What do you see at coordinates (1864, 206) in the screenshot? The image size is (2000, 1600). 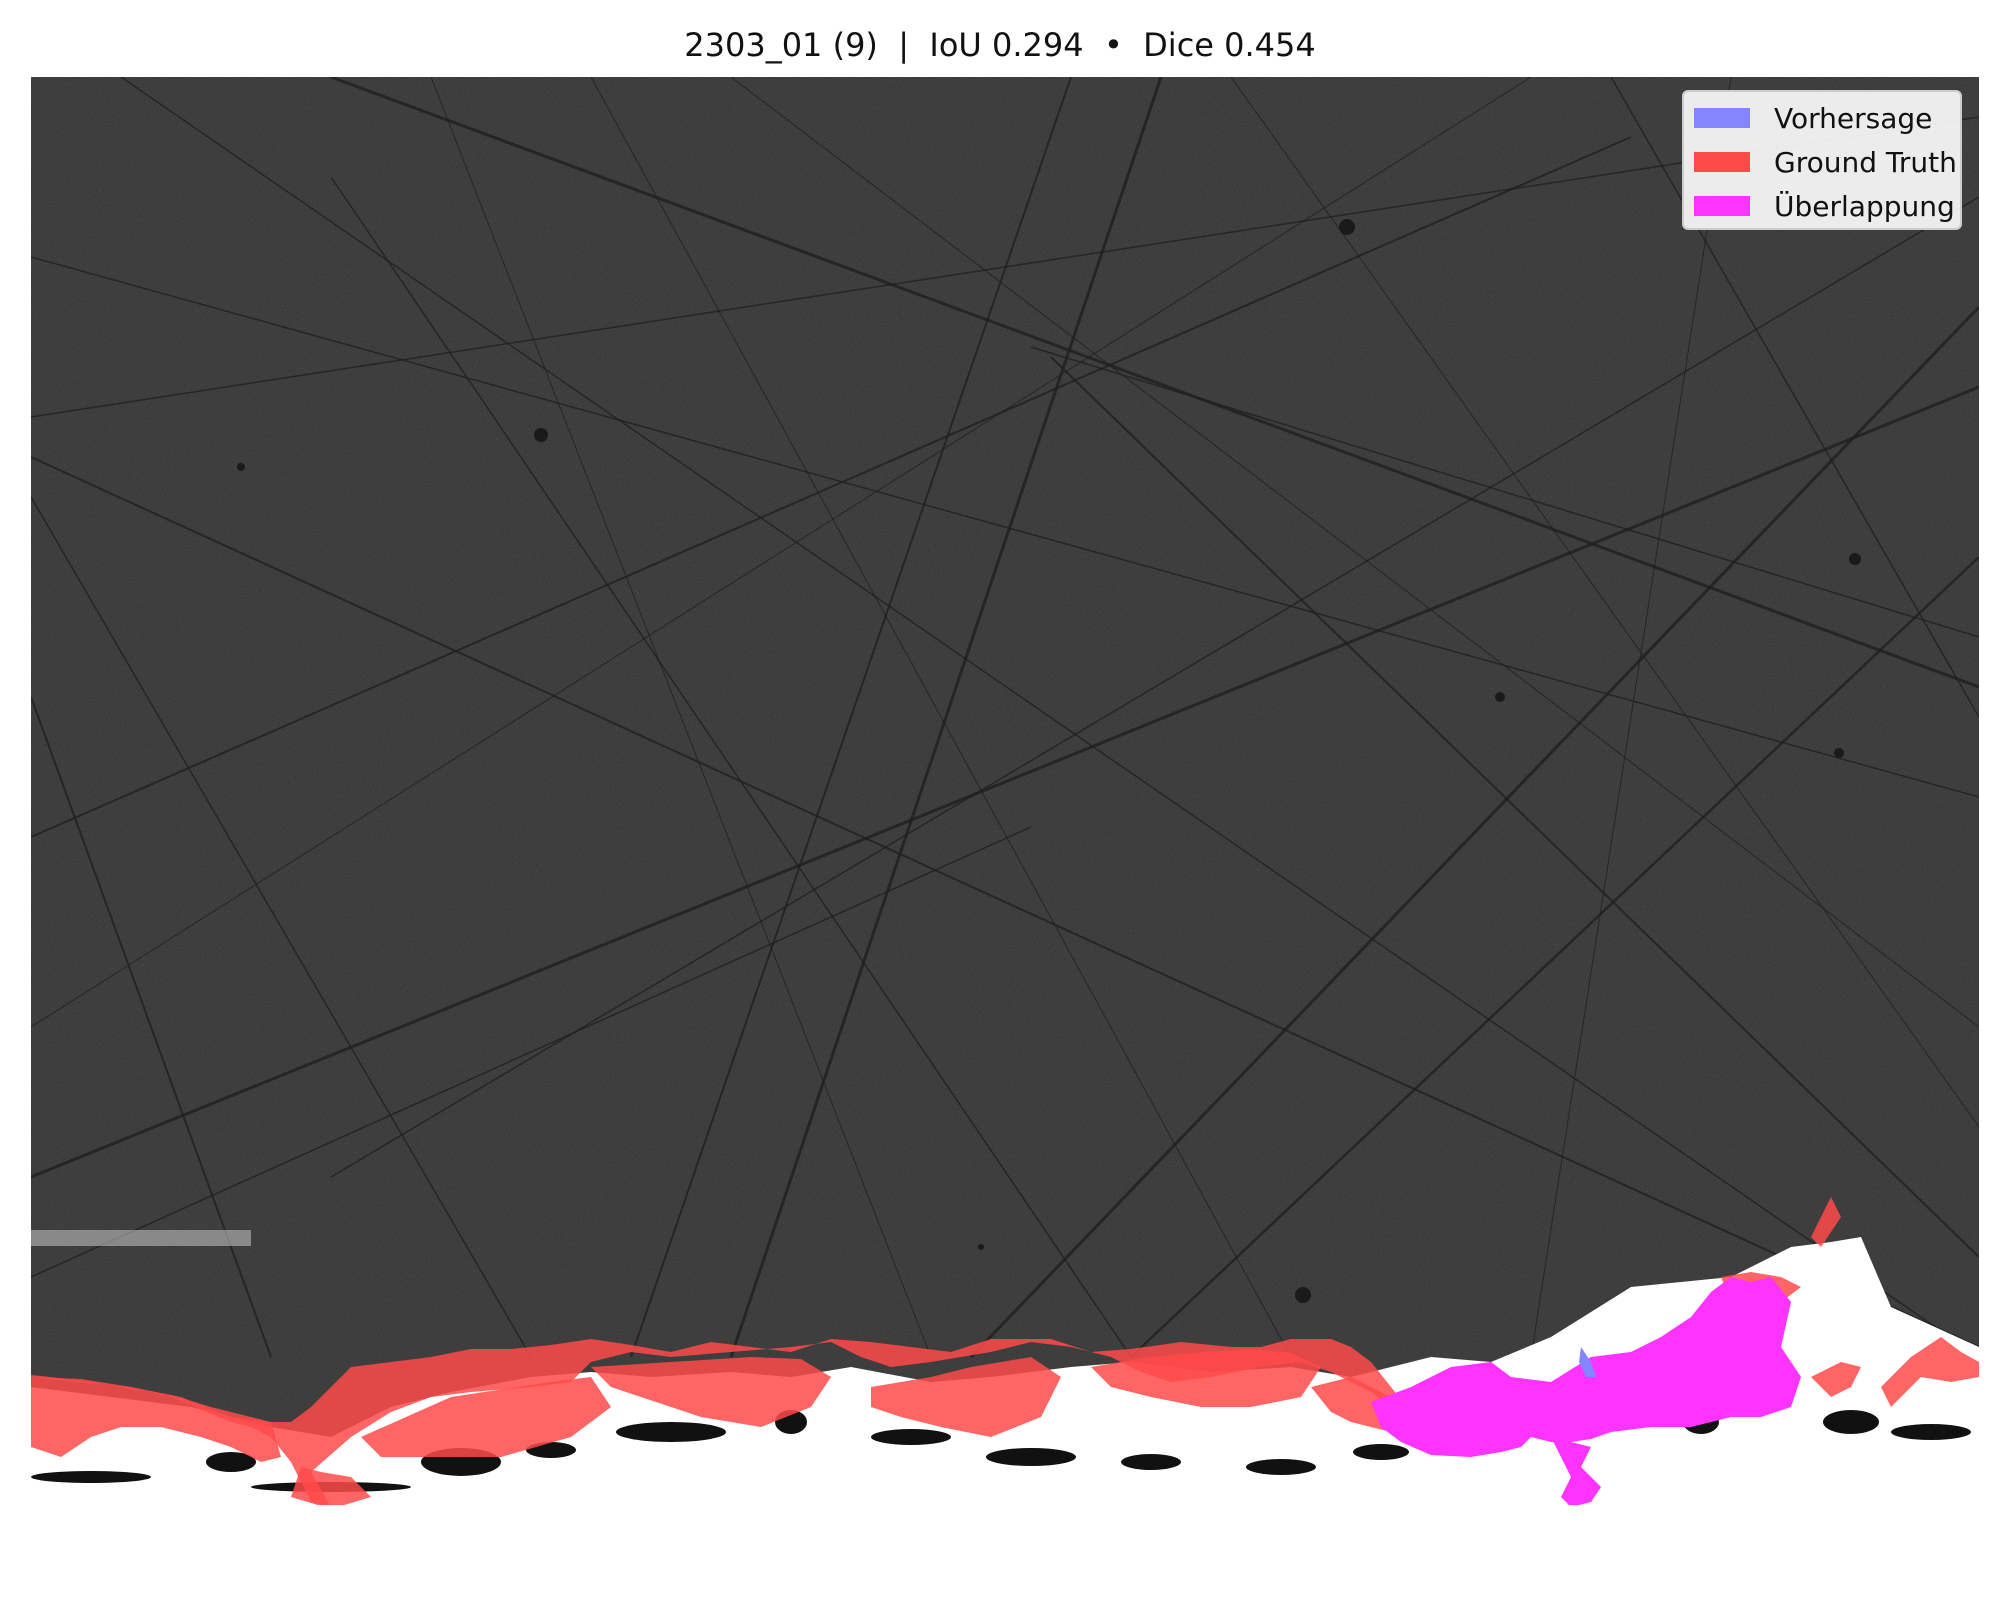 I see `legend-label-overlap: Überlappung` at bounding box center [1864, 206].